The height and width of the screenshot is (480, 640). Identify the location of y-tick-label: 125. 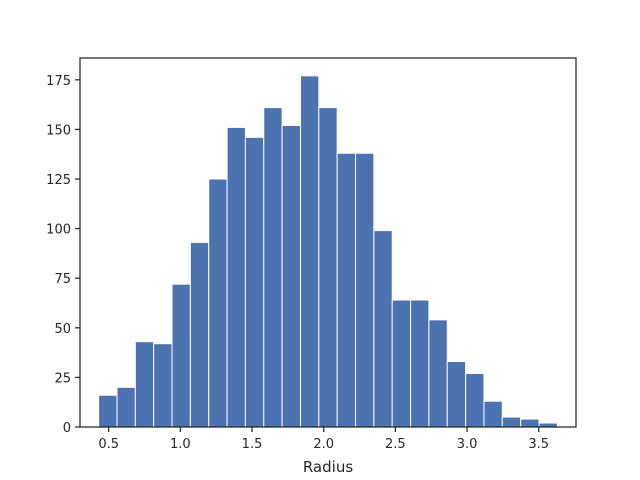
(58, 180).